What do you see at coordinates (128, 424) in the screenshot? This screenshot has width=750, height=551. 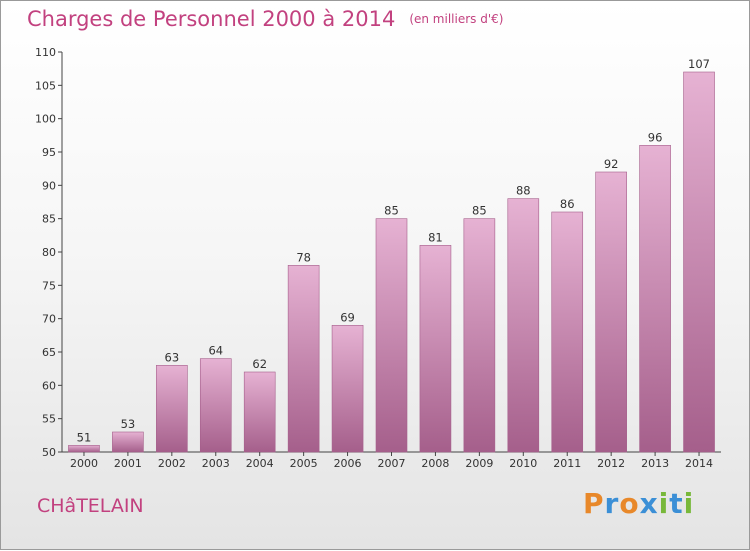 I see `bar-value-label: 53` at bounding box center [128, 424].